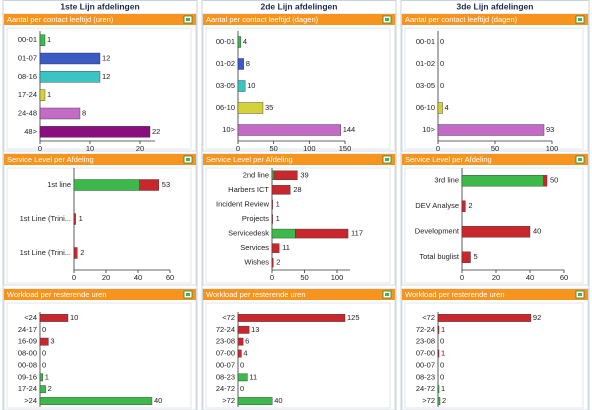 The width and height of the screenshot is (592, 410). I want to click on panel-title: Aantal per contact leeftijd (uren), so click(60, 19).